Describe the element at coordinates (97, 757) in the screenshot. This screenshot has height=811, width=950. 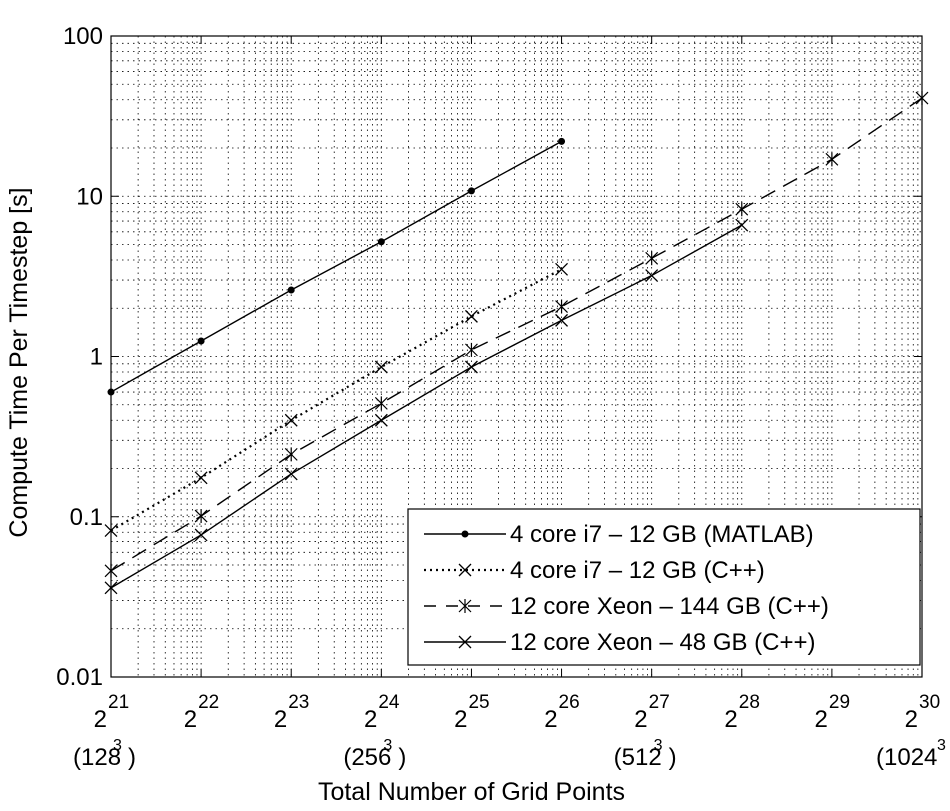
I see `x-tick-sublabel: (128` at that location.